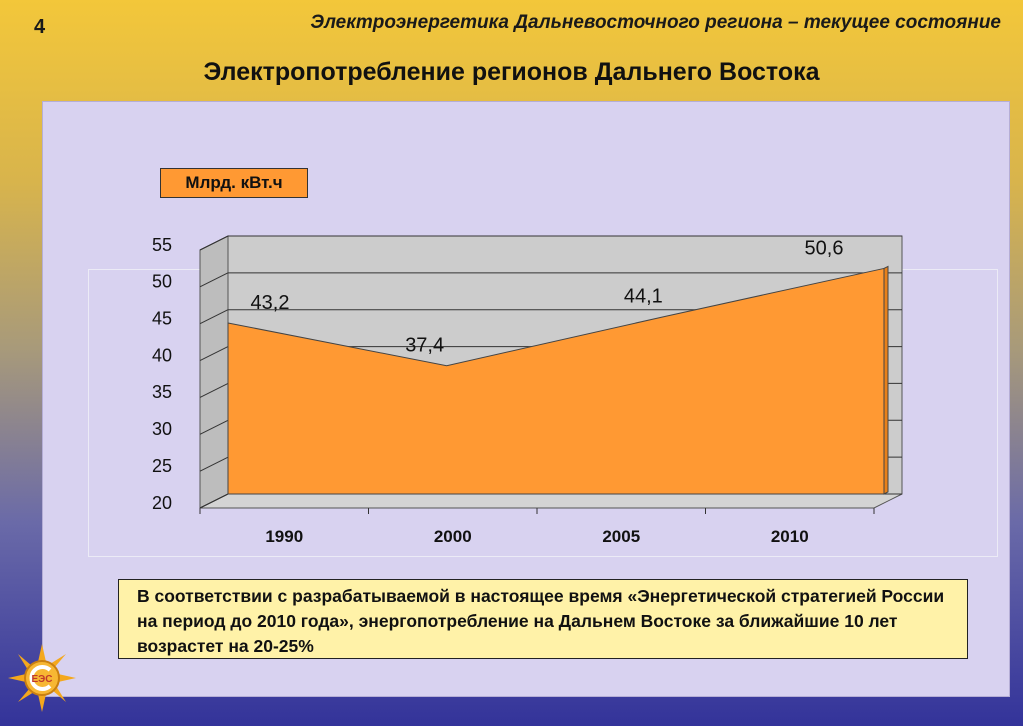 Image resolution: width=1023 pixels, height=726 pixels. Describe the element at coordinates (162, 429) in the screenshot. I see `y-tick-label: 30` at that location.